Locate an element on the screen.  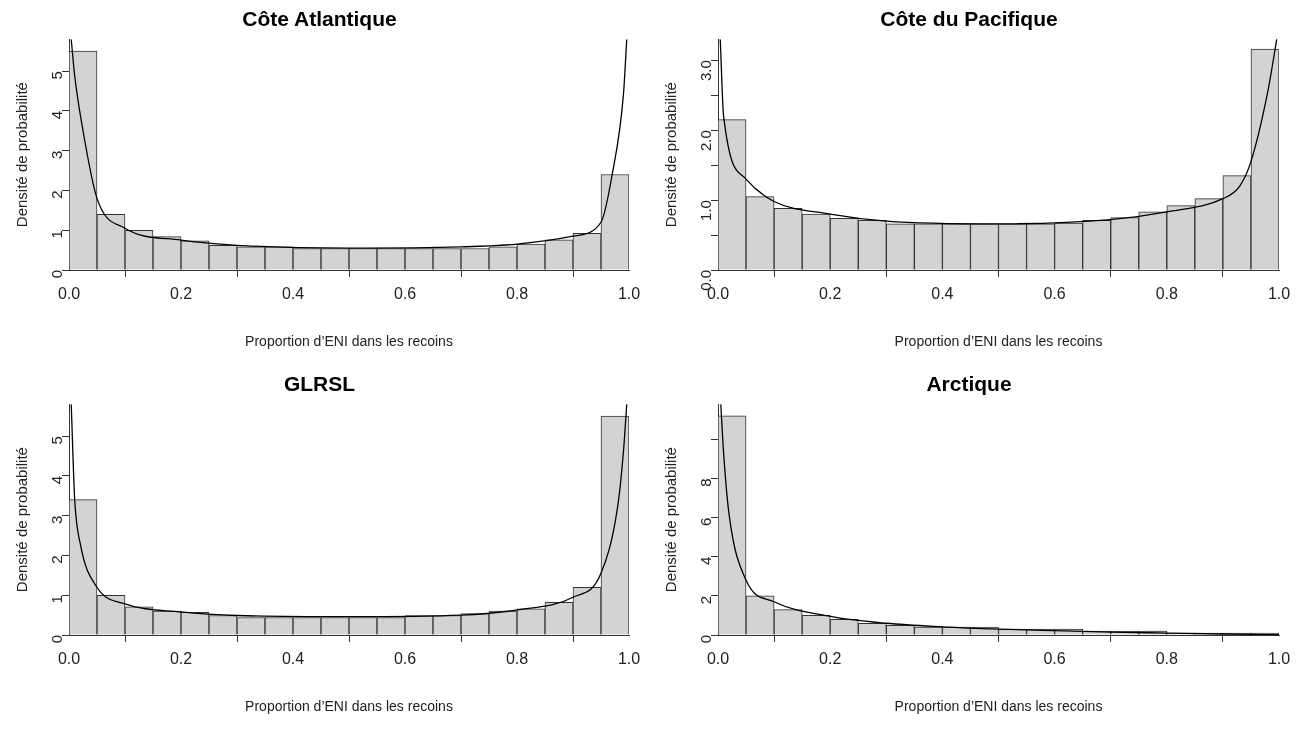
chart-title: Arctique is located at coordinates (969, 384).